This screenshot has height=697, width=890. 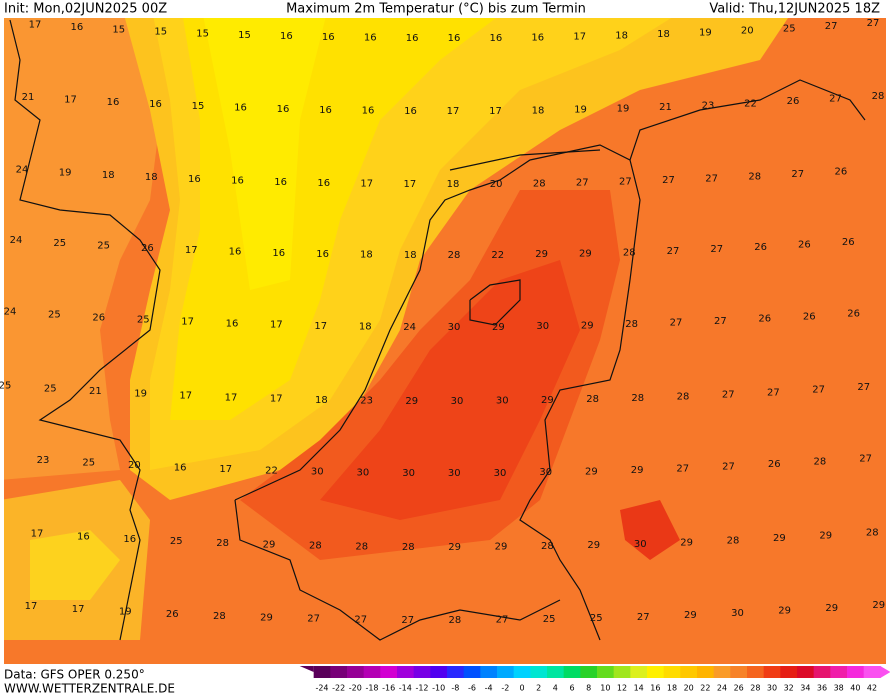 What do you see at coordinates (496, 184) in the screenshot?
I see `temperature-label: 20` at bounding box center [496, 184].